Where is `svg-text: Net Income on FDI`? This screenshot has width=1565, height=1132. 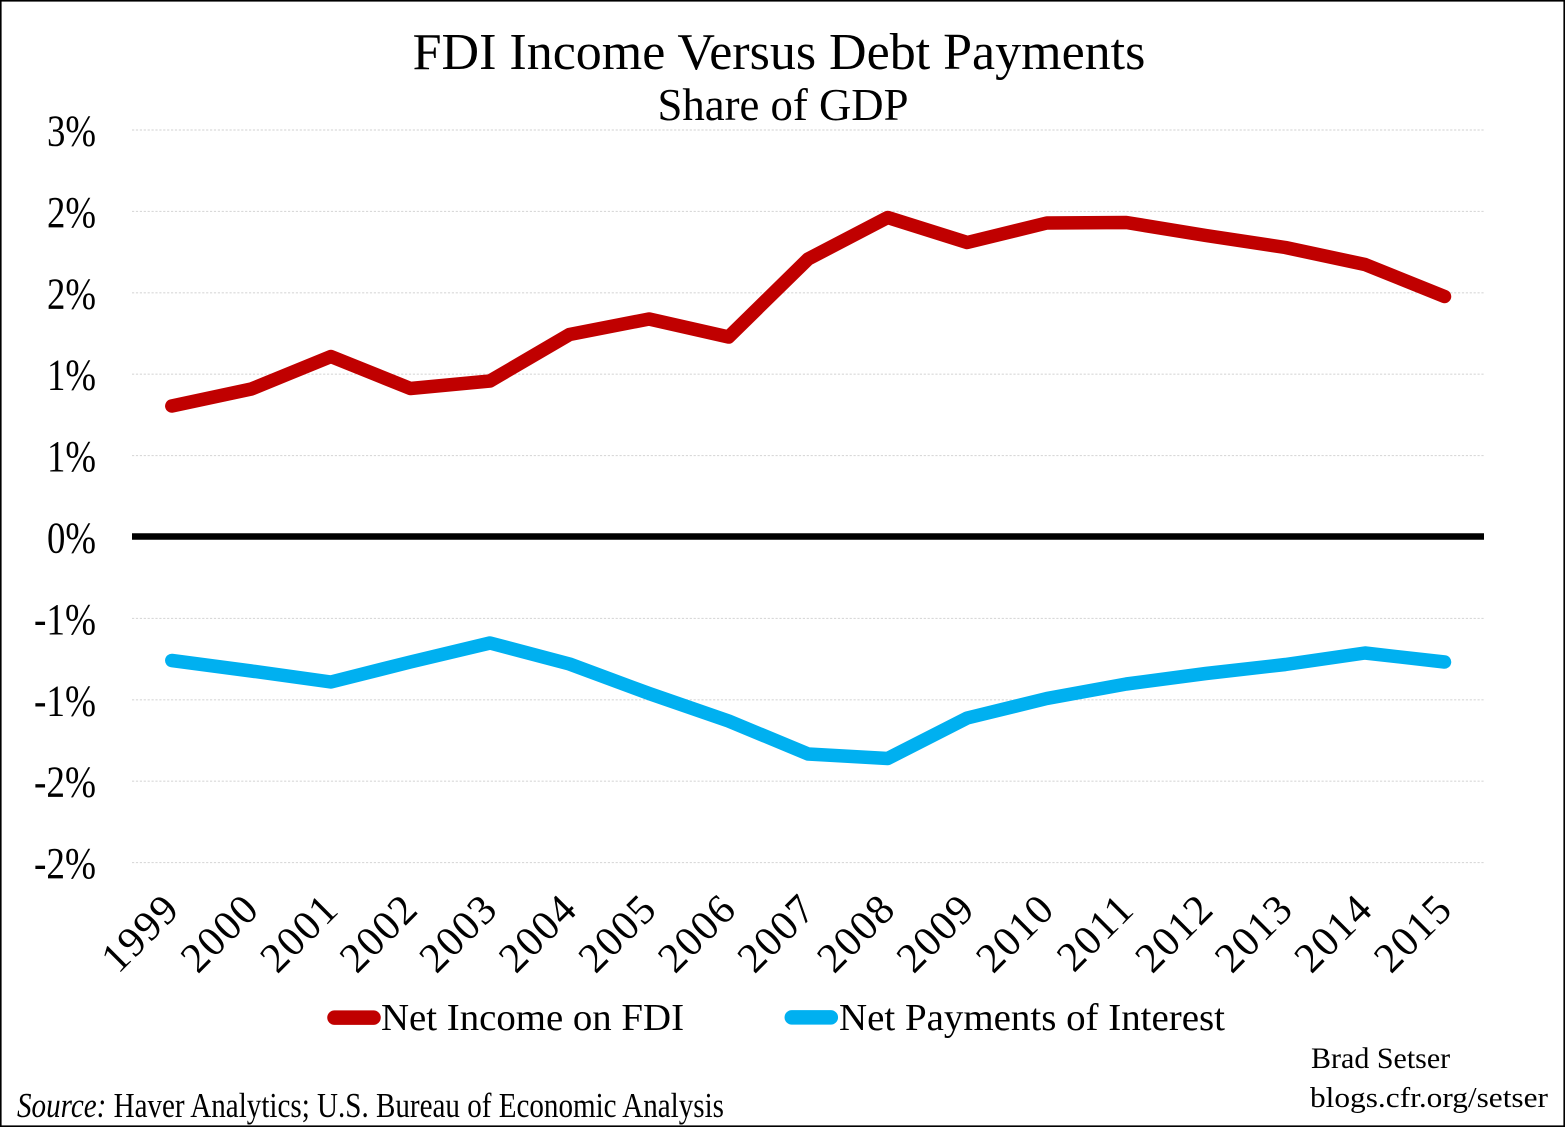
svg-text: Net Income on FDI is located at coordinates (532, 1018).